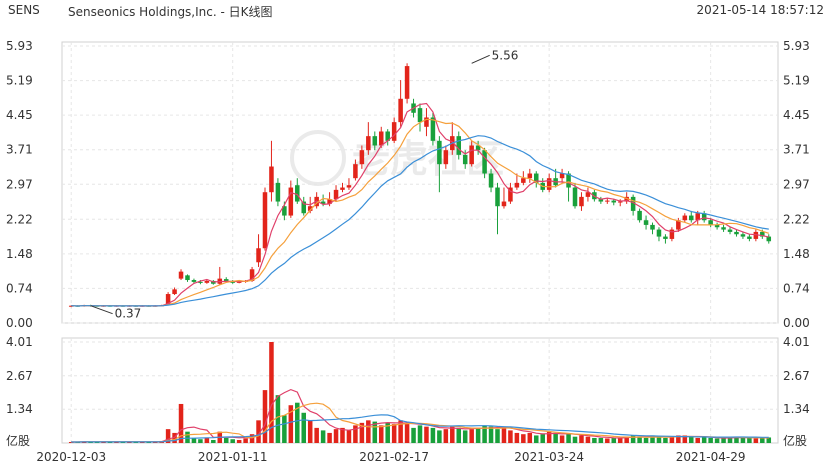  Describe the element at coordinates (19, 288) in the screenshot. I see `price-ytick-left: 0.74` at that location.